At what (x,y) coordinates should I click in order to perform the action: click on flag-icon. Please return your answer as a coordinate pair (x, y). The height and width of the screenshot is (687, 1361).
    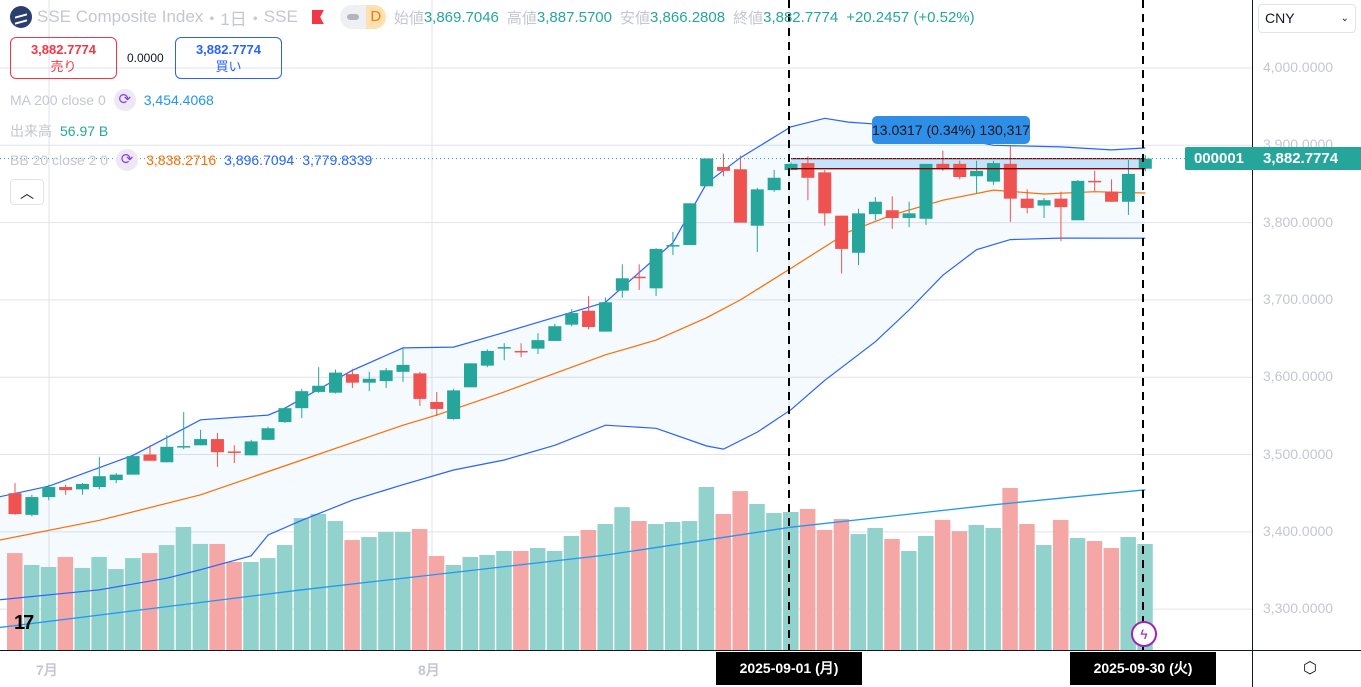
    Looking at the image, I should click on (317, 17).